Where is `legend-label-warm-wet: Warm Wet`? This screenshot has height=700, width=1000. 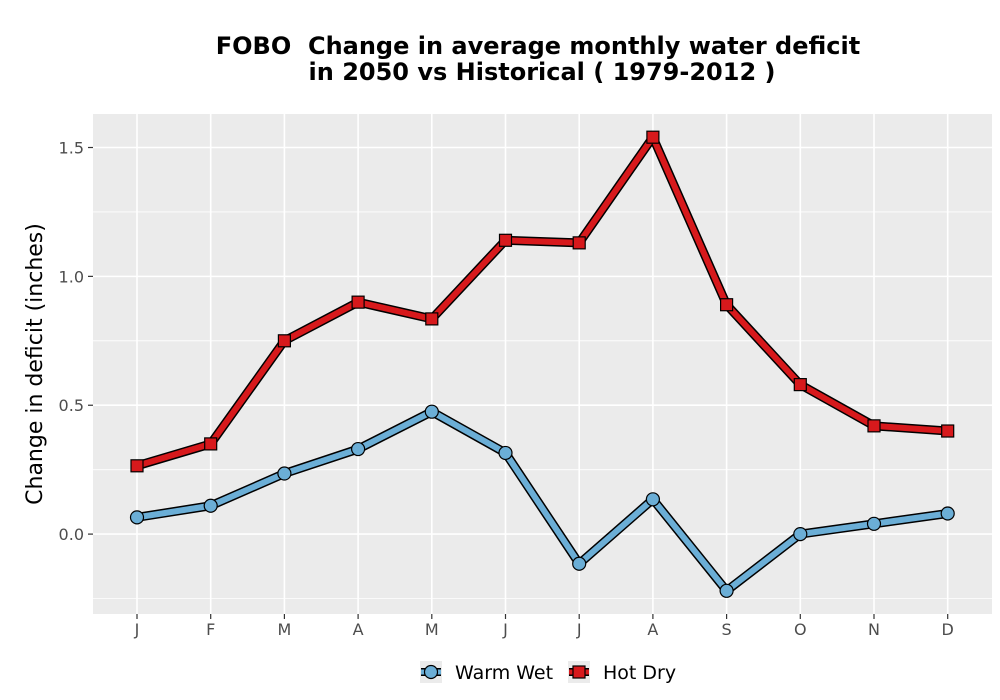
legend-label-warm-wet: Warm Wet is located at coordinates (504, 673).